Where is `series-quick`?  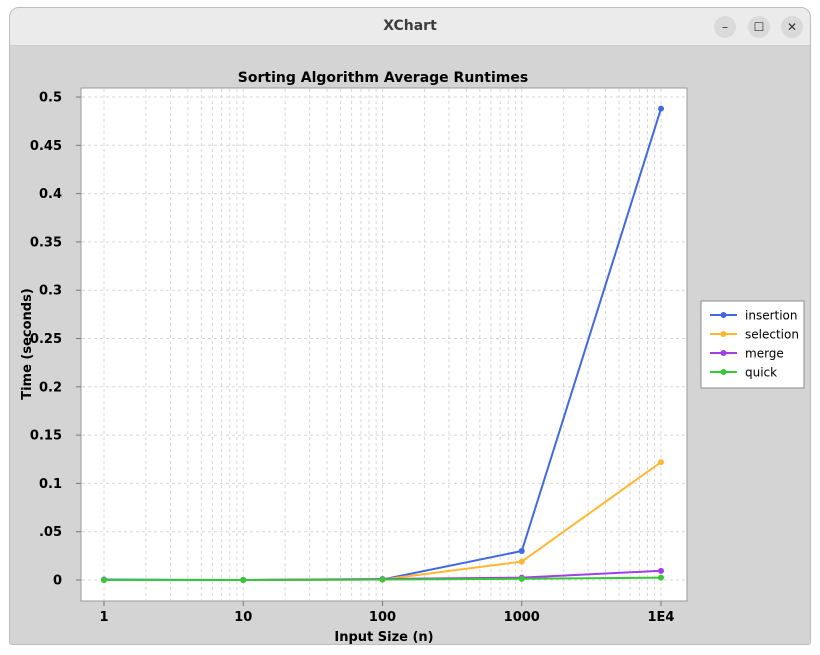
series-quick is located at coordinates (382, 578).